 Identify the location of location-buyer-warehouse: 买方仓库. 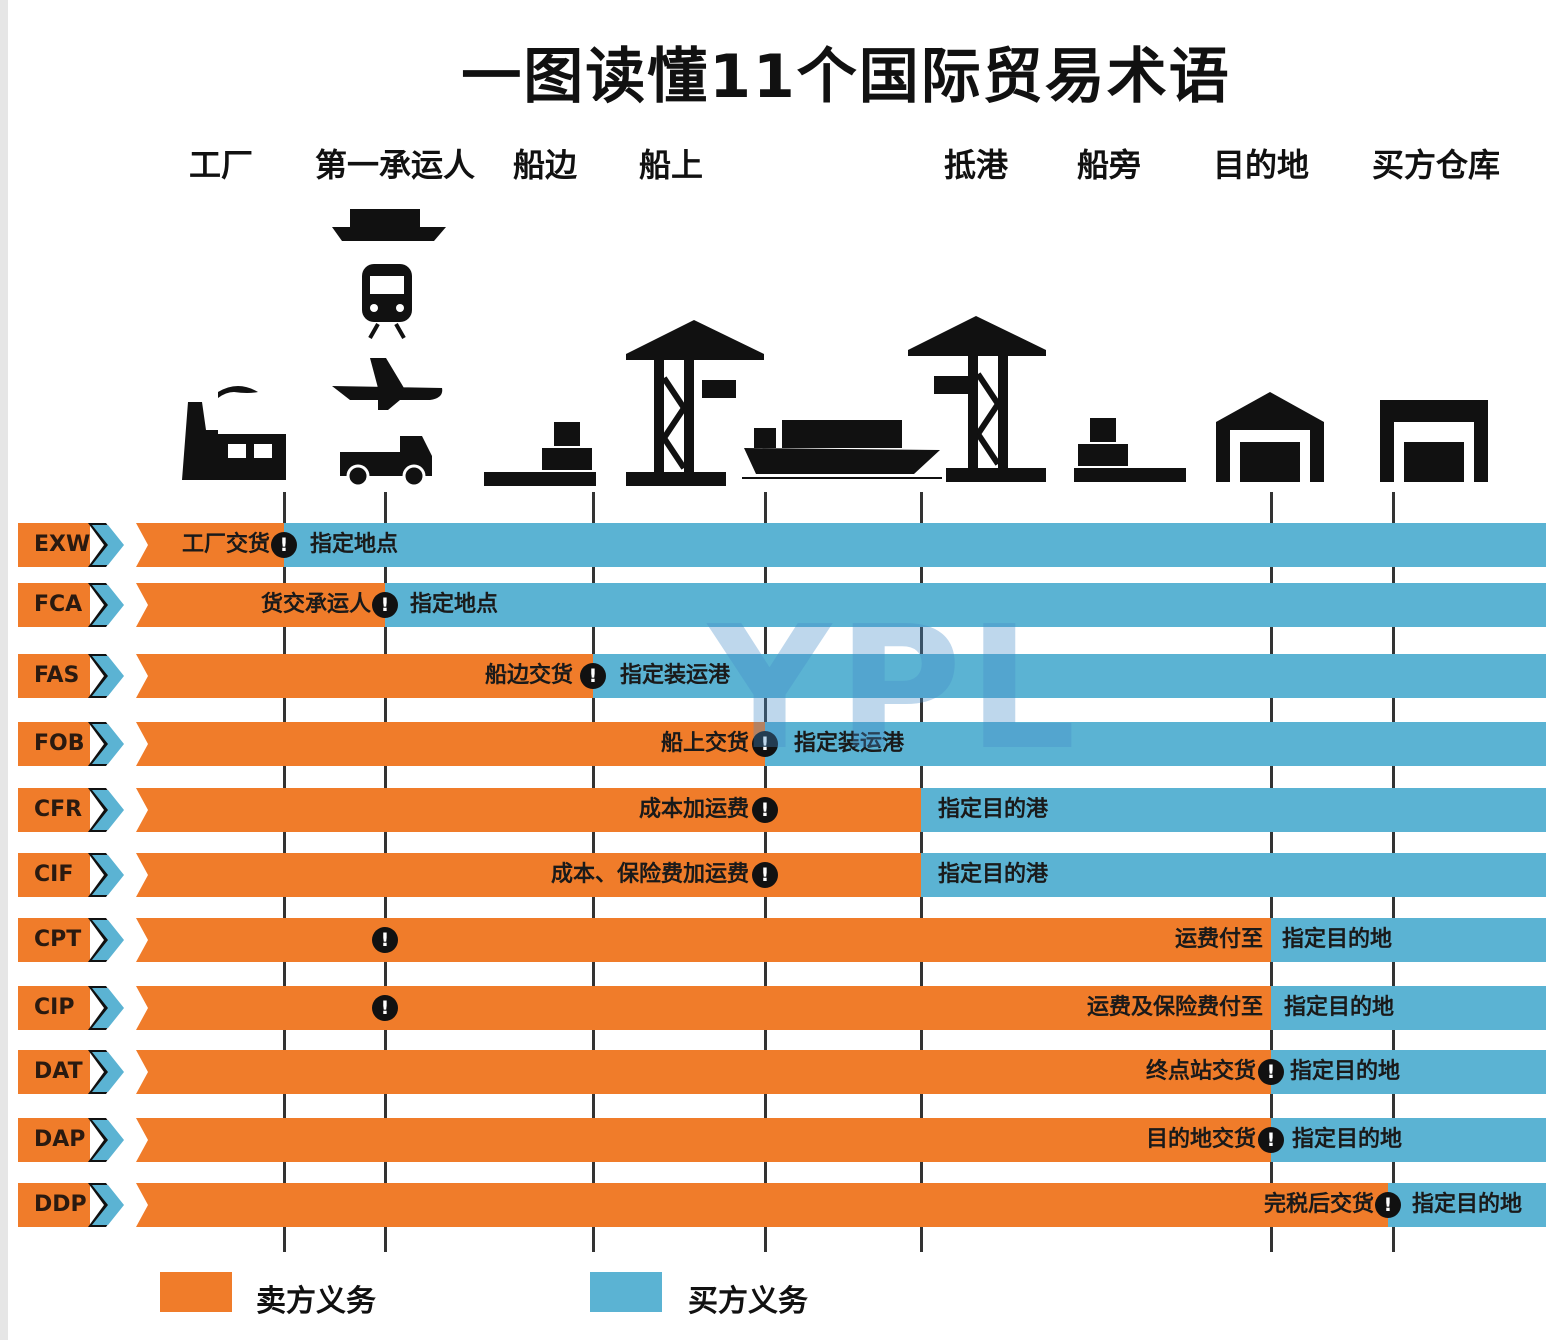
(1436, 165).